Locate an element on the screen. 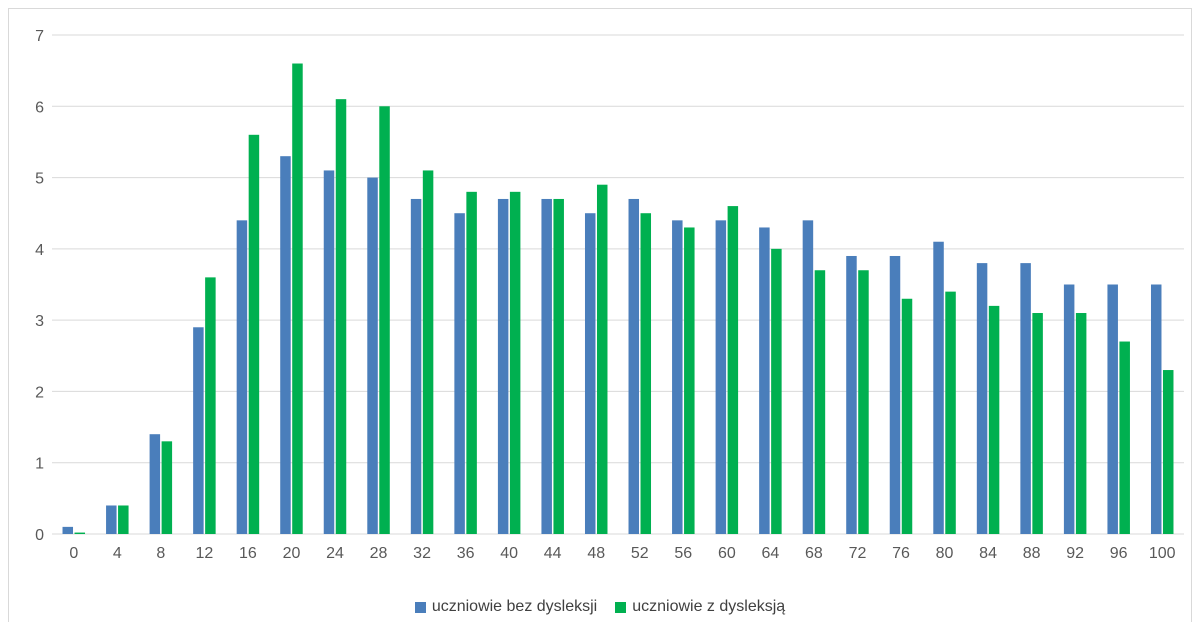 This screenshot has height=622, width=1200. x-tick-label-0: 0 is located at coordinates (73, 553).